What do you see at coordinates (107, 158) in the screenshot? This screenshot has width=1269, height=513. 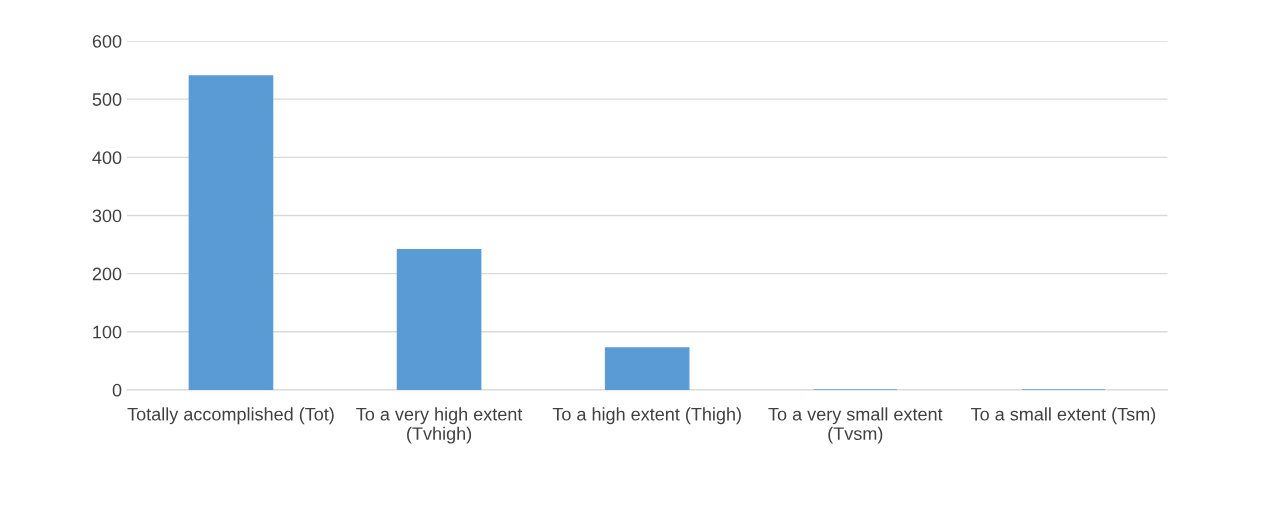 I see `y-tick-label: 400` at bounding box center [107, 158].